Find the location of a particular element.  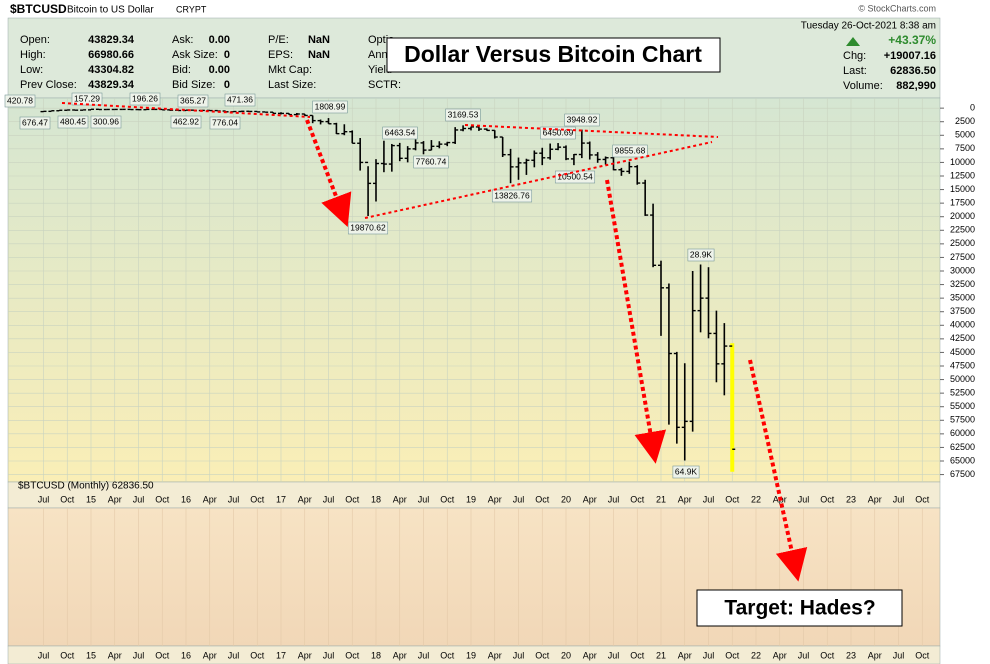

annotation: 776.04 is located at coordinates (225, 122).